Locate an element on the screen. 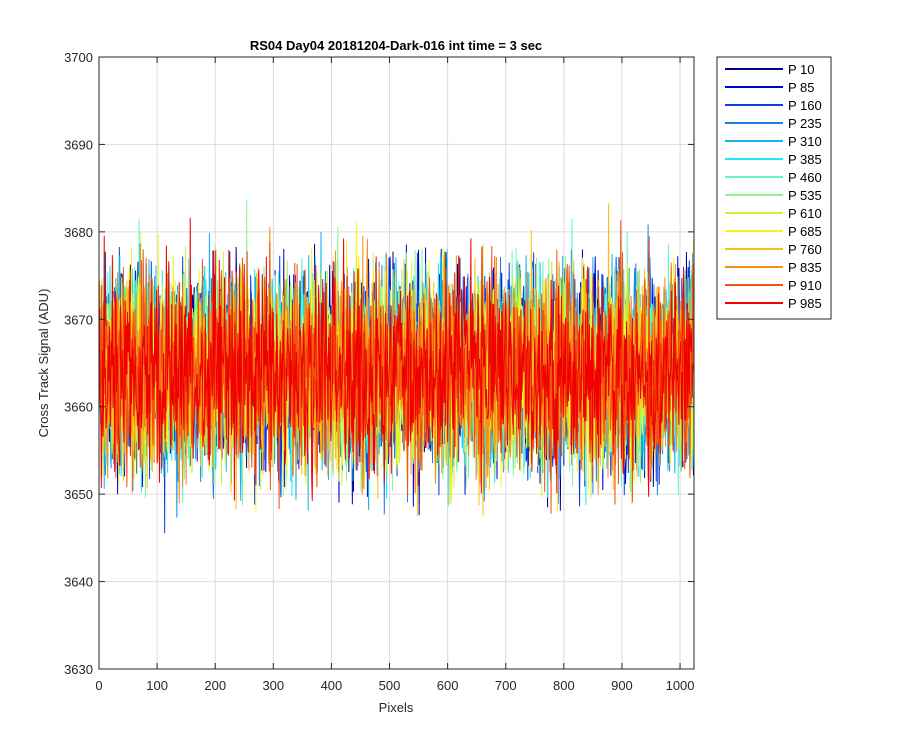 This screenshot has height=750, width=900. legend-entry: P 535 is located at coordinates (805, 195).